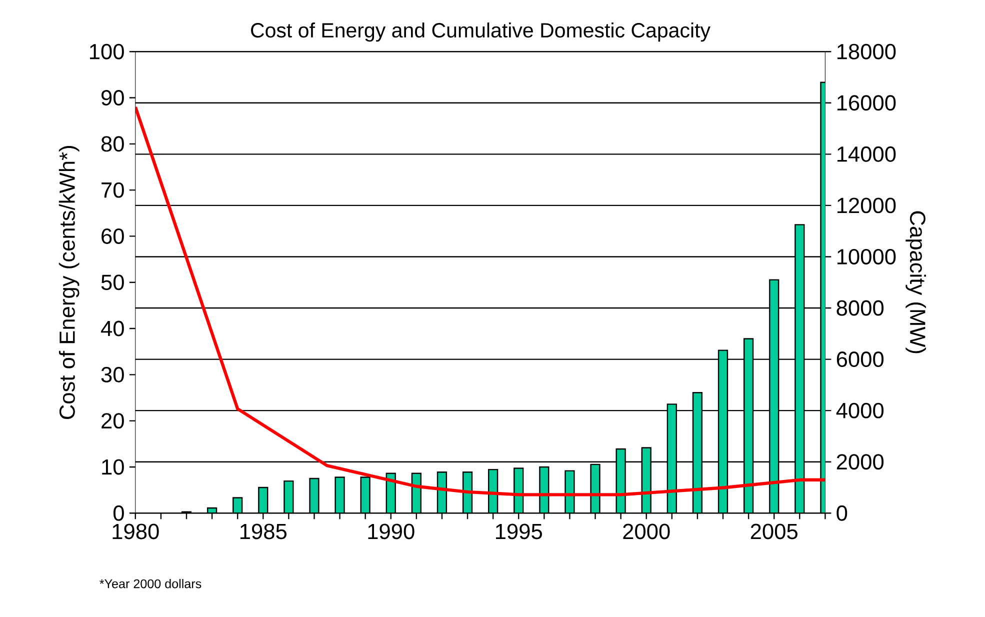 This screenshot has height=617, width=985. What do you see at coordinates (860, 410) in the screenshot?
I see `y2-tick-label: 4000` at bounding box center [860, 410].